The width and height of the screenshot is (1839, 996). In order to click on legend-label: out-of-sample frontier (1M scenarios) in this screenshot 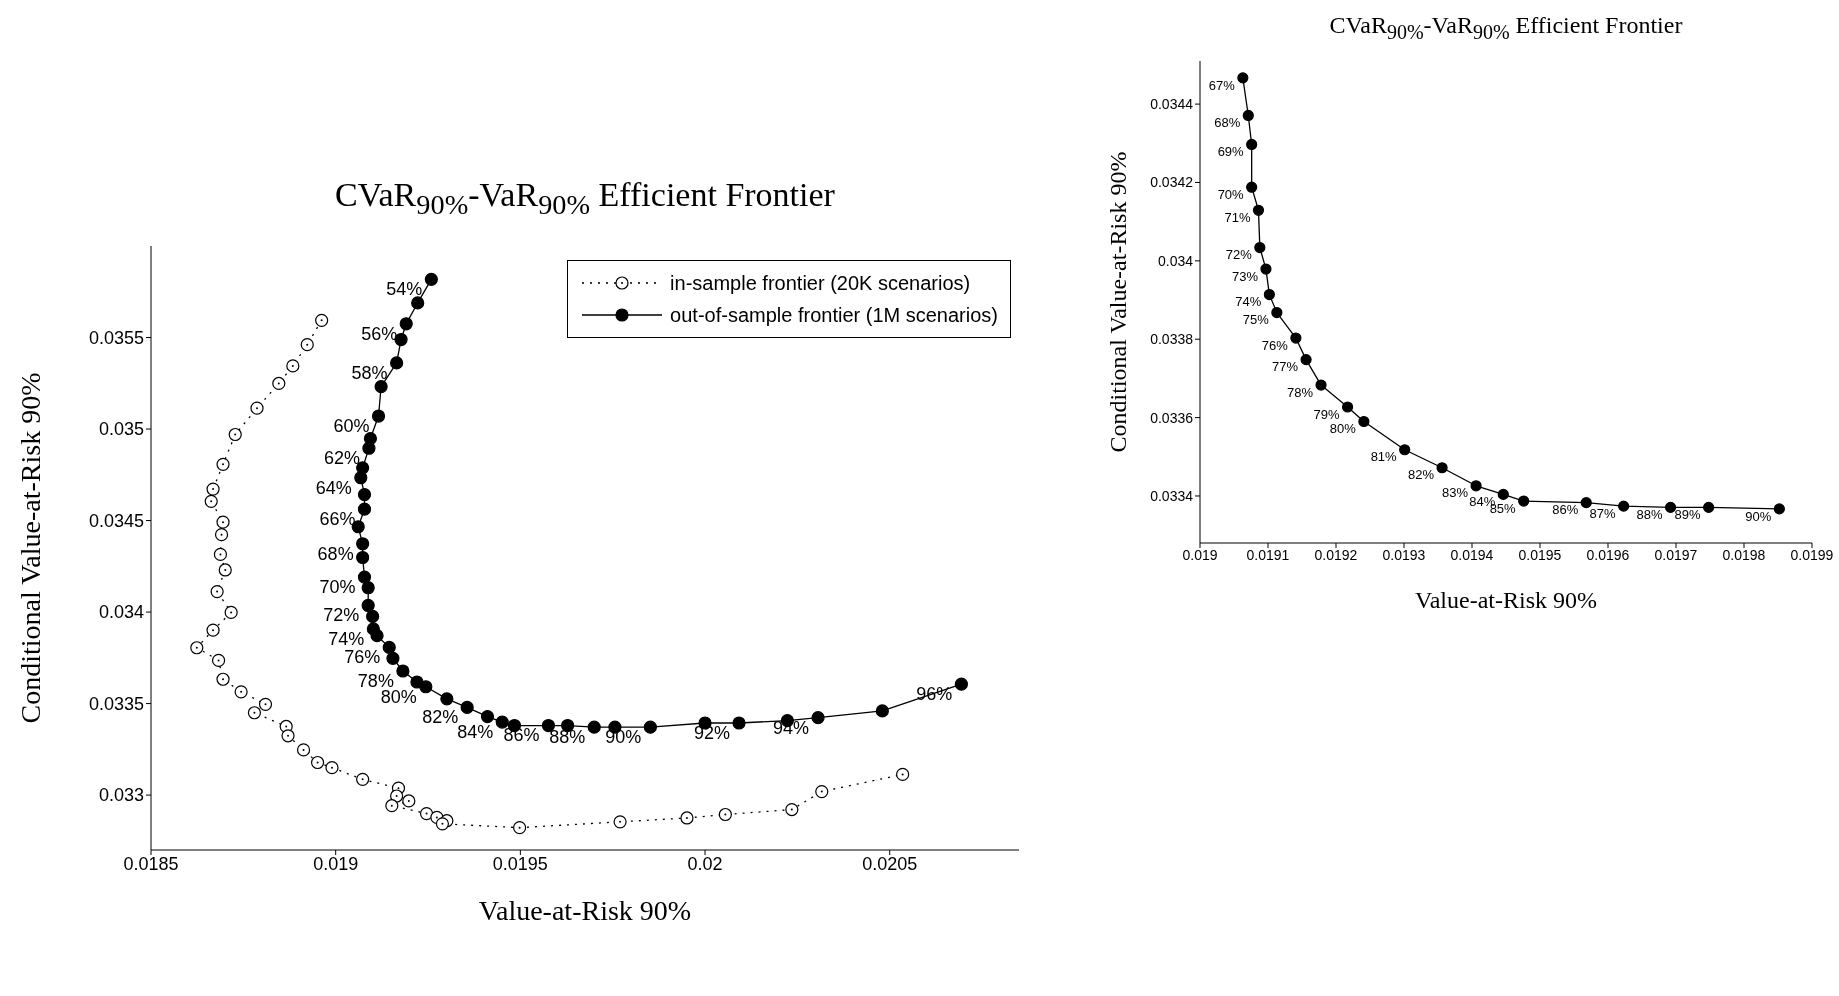, I will do `click(834, 315)`.